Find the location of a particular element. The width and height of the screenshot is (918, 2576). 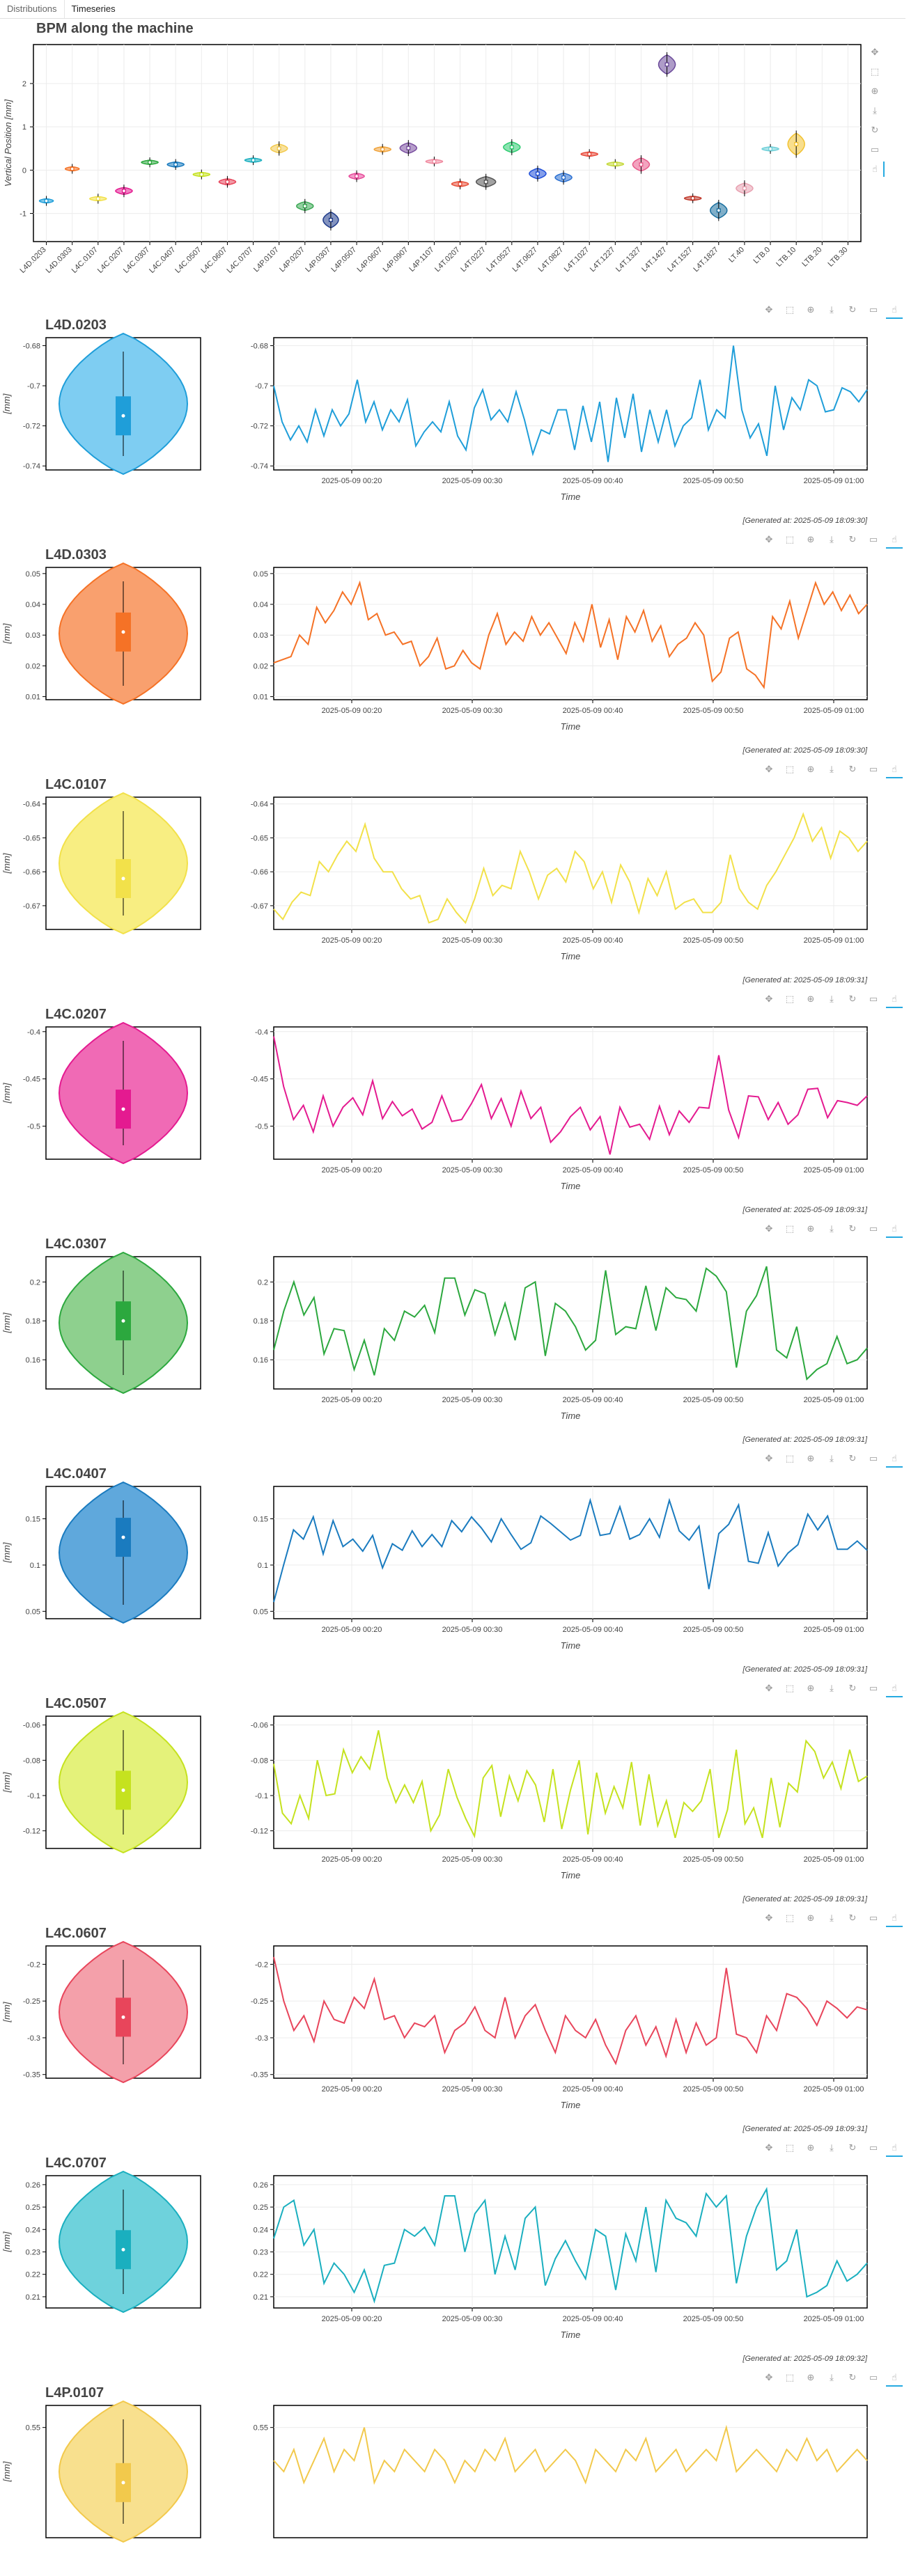

bpm-section-chart: 0.55 [mm] 0.55 is located at coordinates (434, 2488).